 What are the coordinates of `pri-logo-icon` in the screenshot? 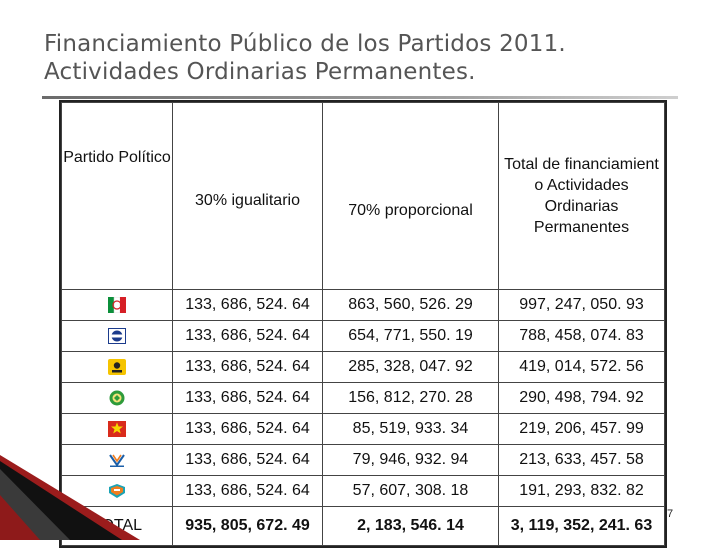 It's located at (117, 304).